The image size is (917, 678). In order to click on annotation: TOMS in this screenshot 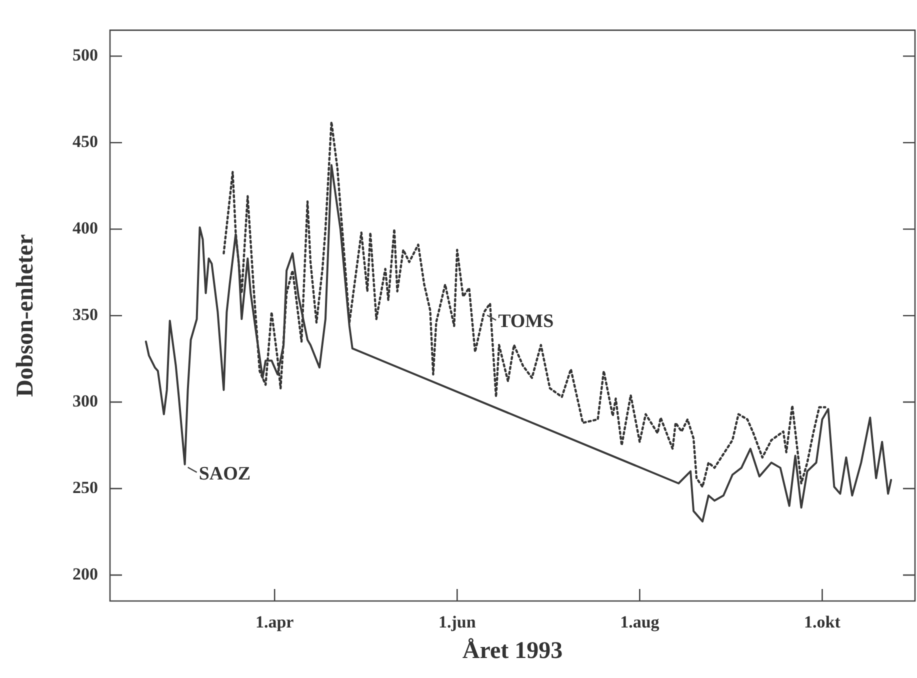, I will do `click(526, 321)`.